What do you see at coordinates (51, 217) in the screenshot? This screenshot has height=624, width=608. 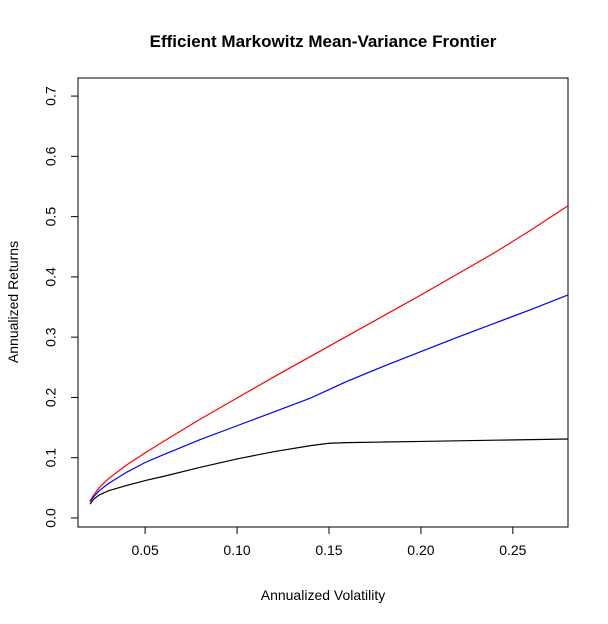 I see `y-tick-label: 0.5` at bounding box center [51, 217].